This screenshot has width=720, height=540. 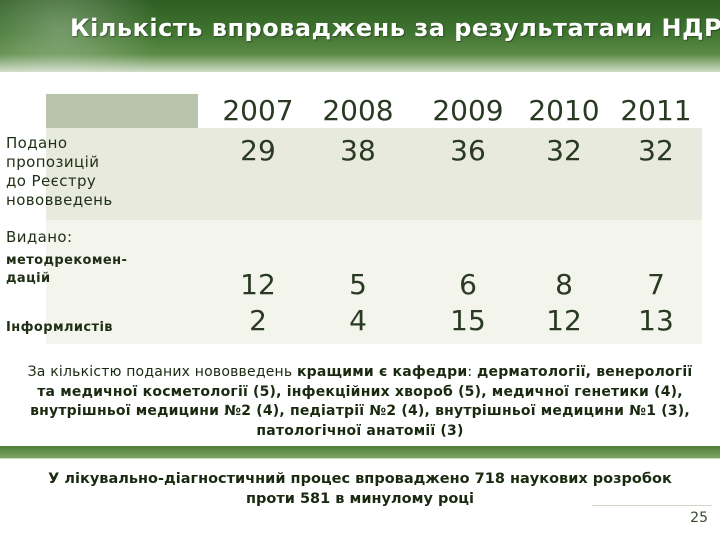 I want to click on best-departments-heading: кращими є кафедри, so click(x=382, y=372).